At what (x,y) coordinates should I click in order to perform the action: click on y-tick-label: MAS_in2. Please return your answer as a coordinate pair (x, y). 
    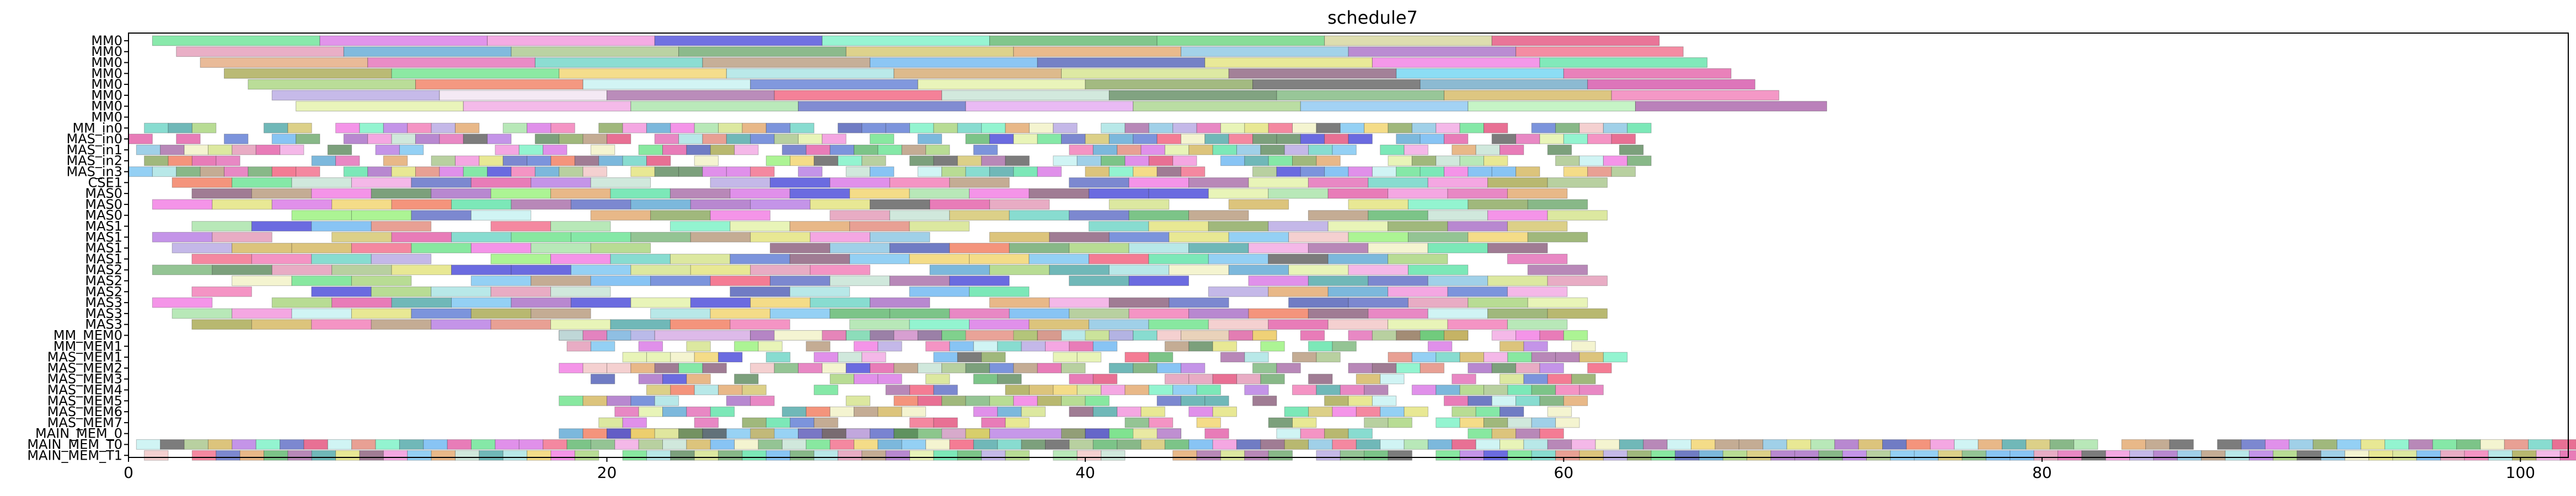
    Looking at the image, I should click on (94, 161).